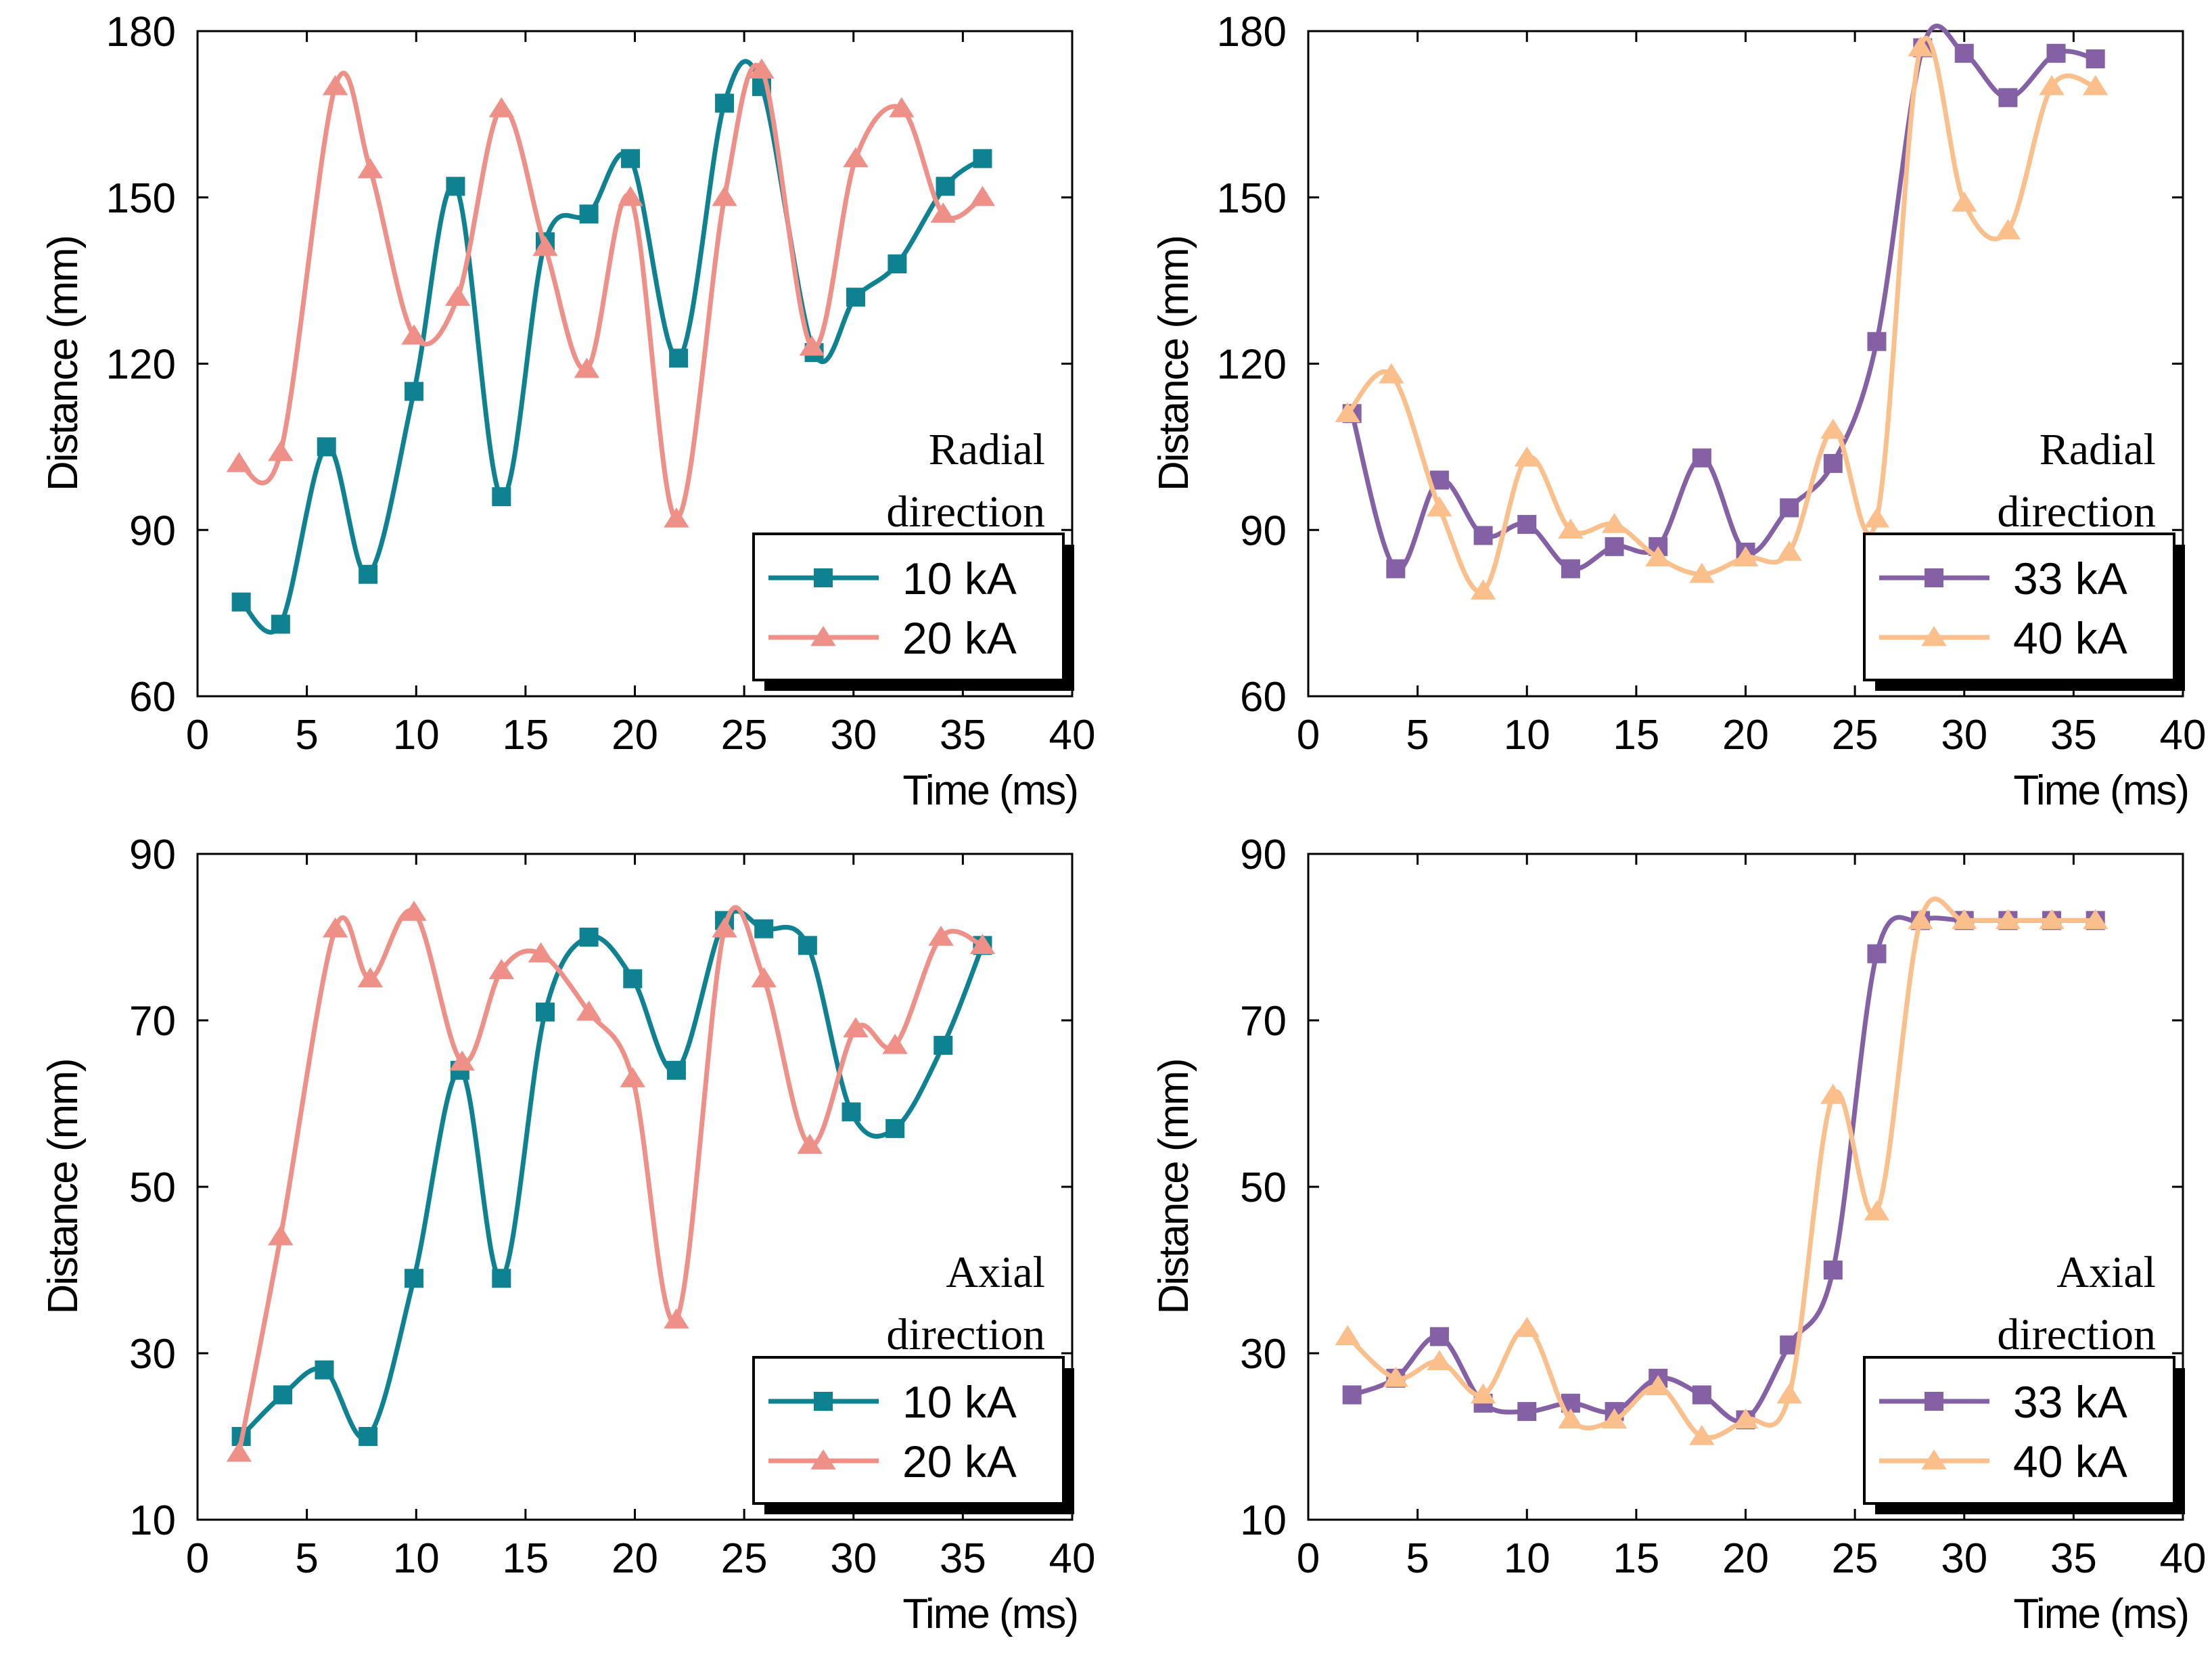  I want to click on y-tick-label: 10, so click(1263, 1520).